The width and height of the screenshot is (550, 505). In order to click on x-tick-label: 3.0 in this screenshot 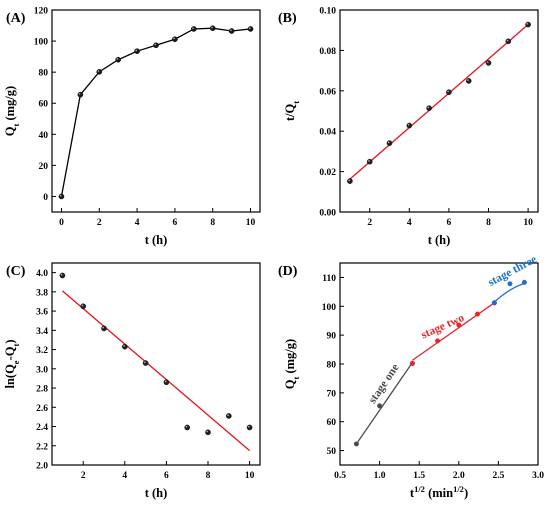, I will do `click(538, 476)`.